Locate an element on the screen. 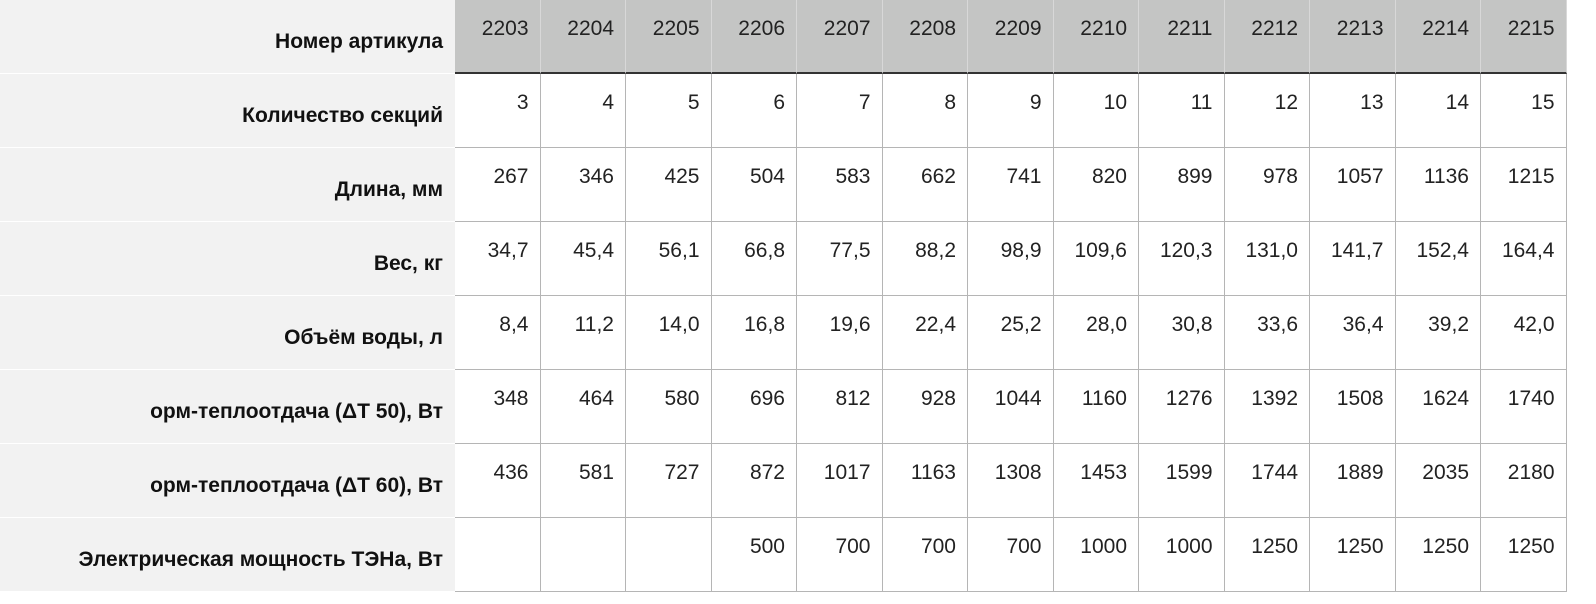 The height and width of the screenshot is (604, 1596). cell: 16,8 is located at coordinates (754, 333).